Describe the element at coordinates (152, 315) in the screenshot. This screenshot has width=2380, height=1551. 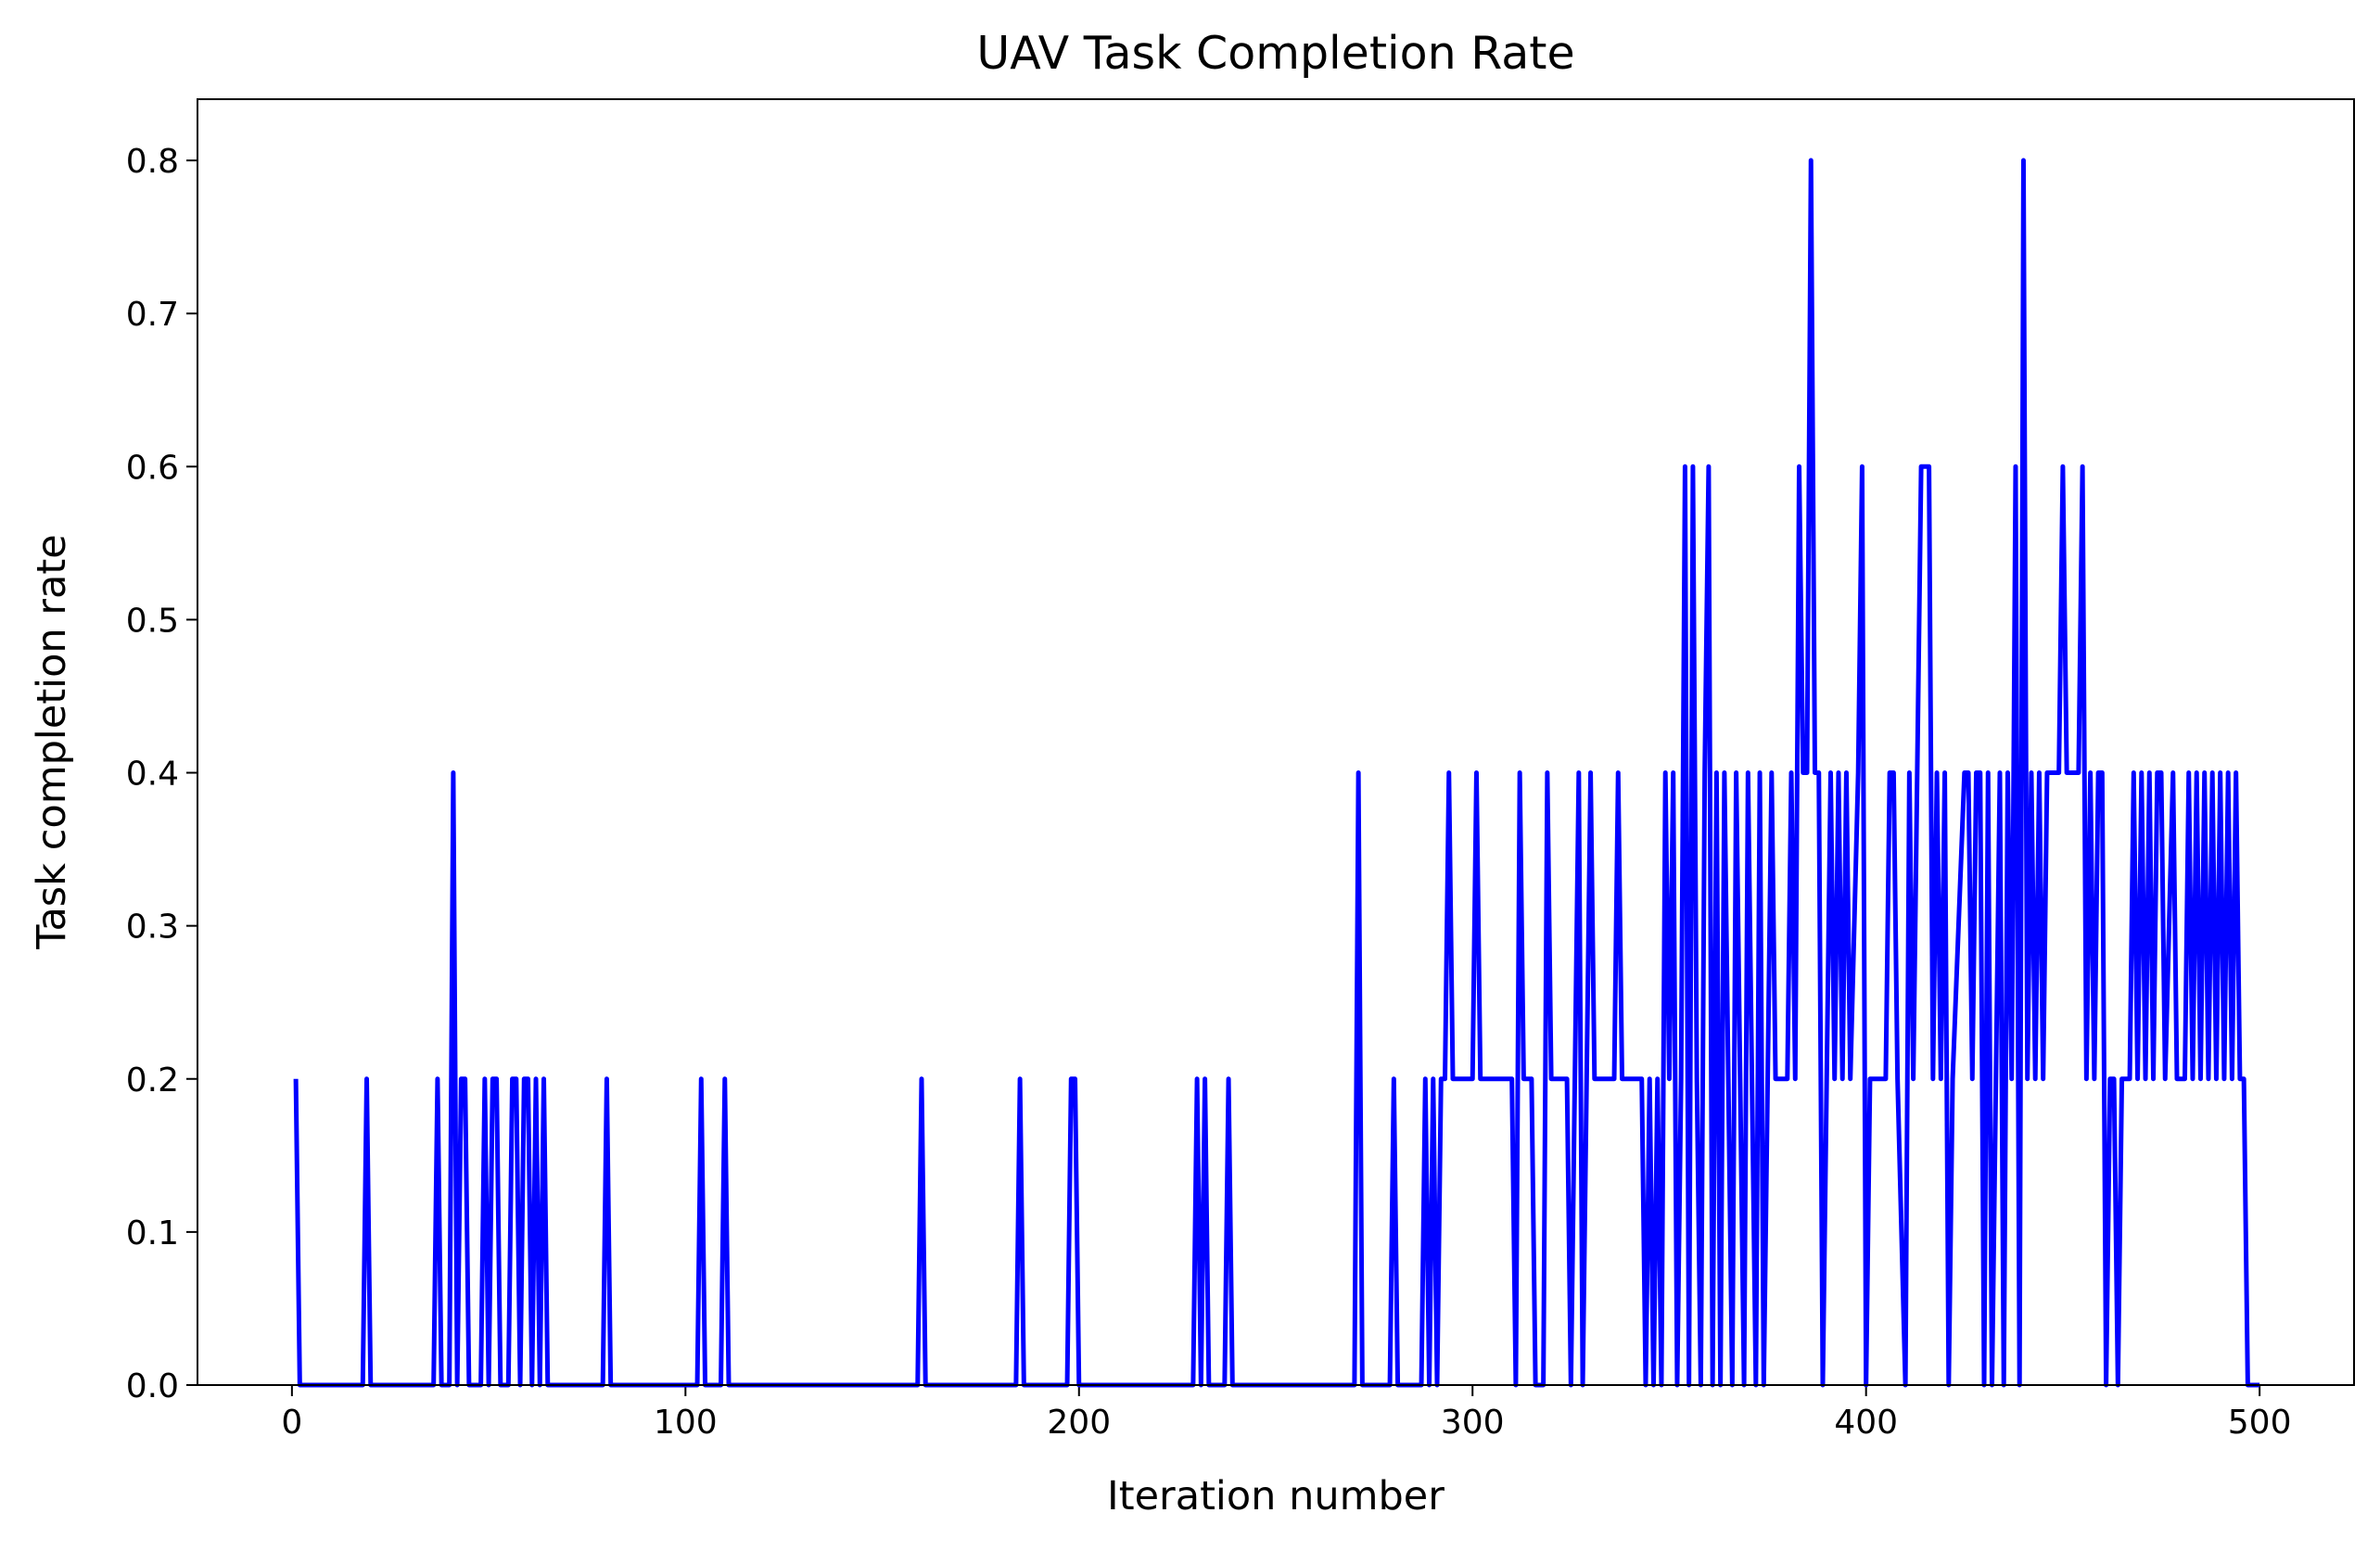
I see `y-tick-label: 0.7` at that location.